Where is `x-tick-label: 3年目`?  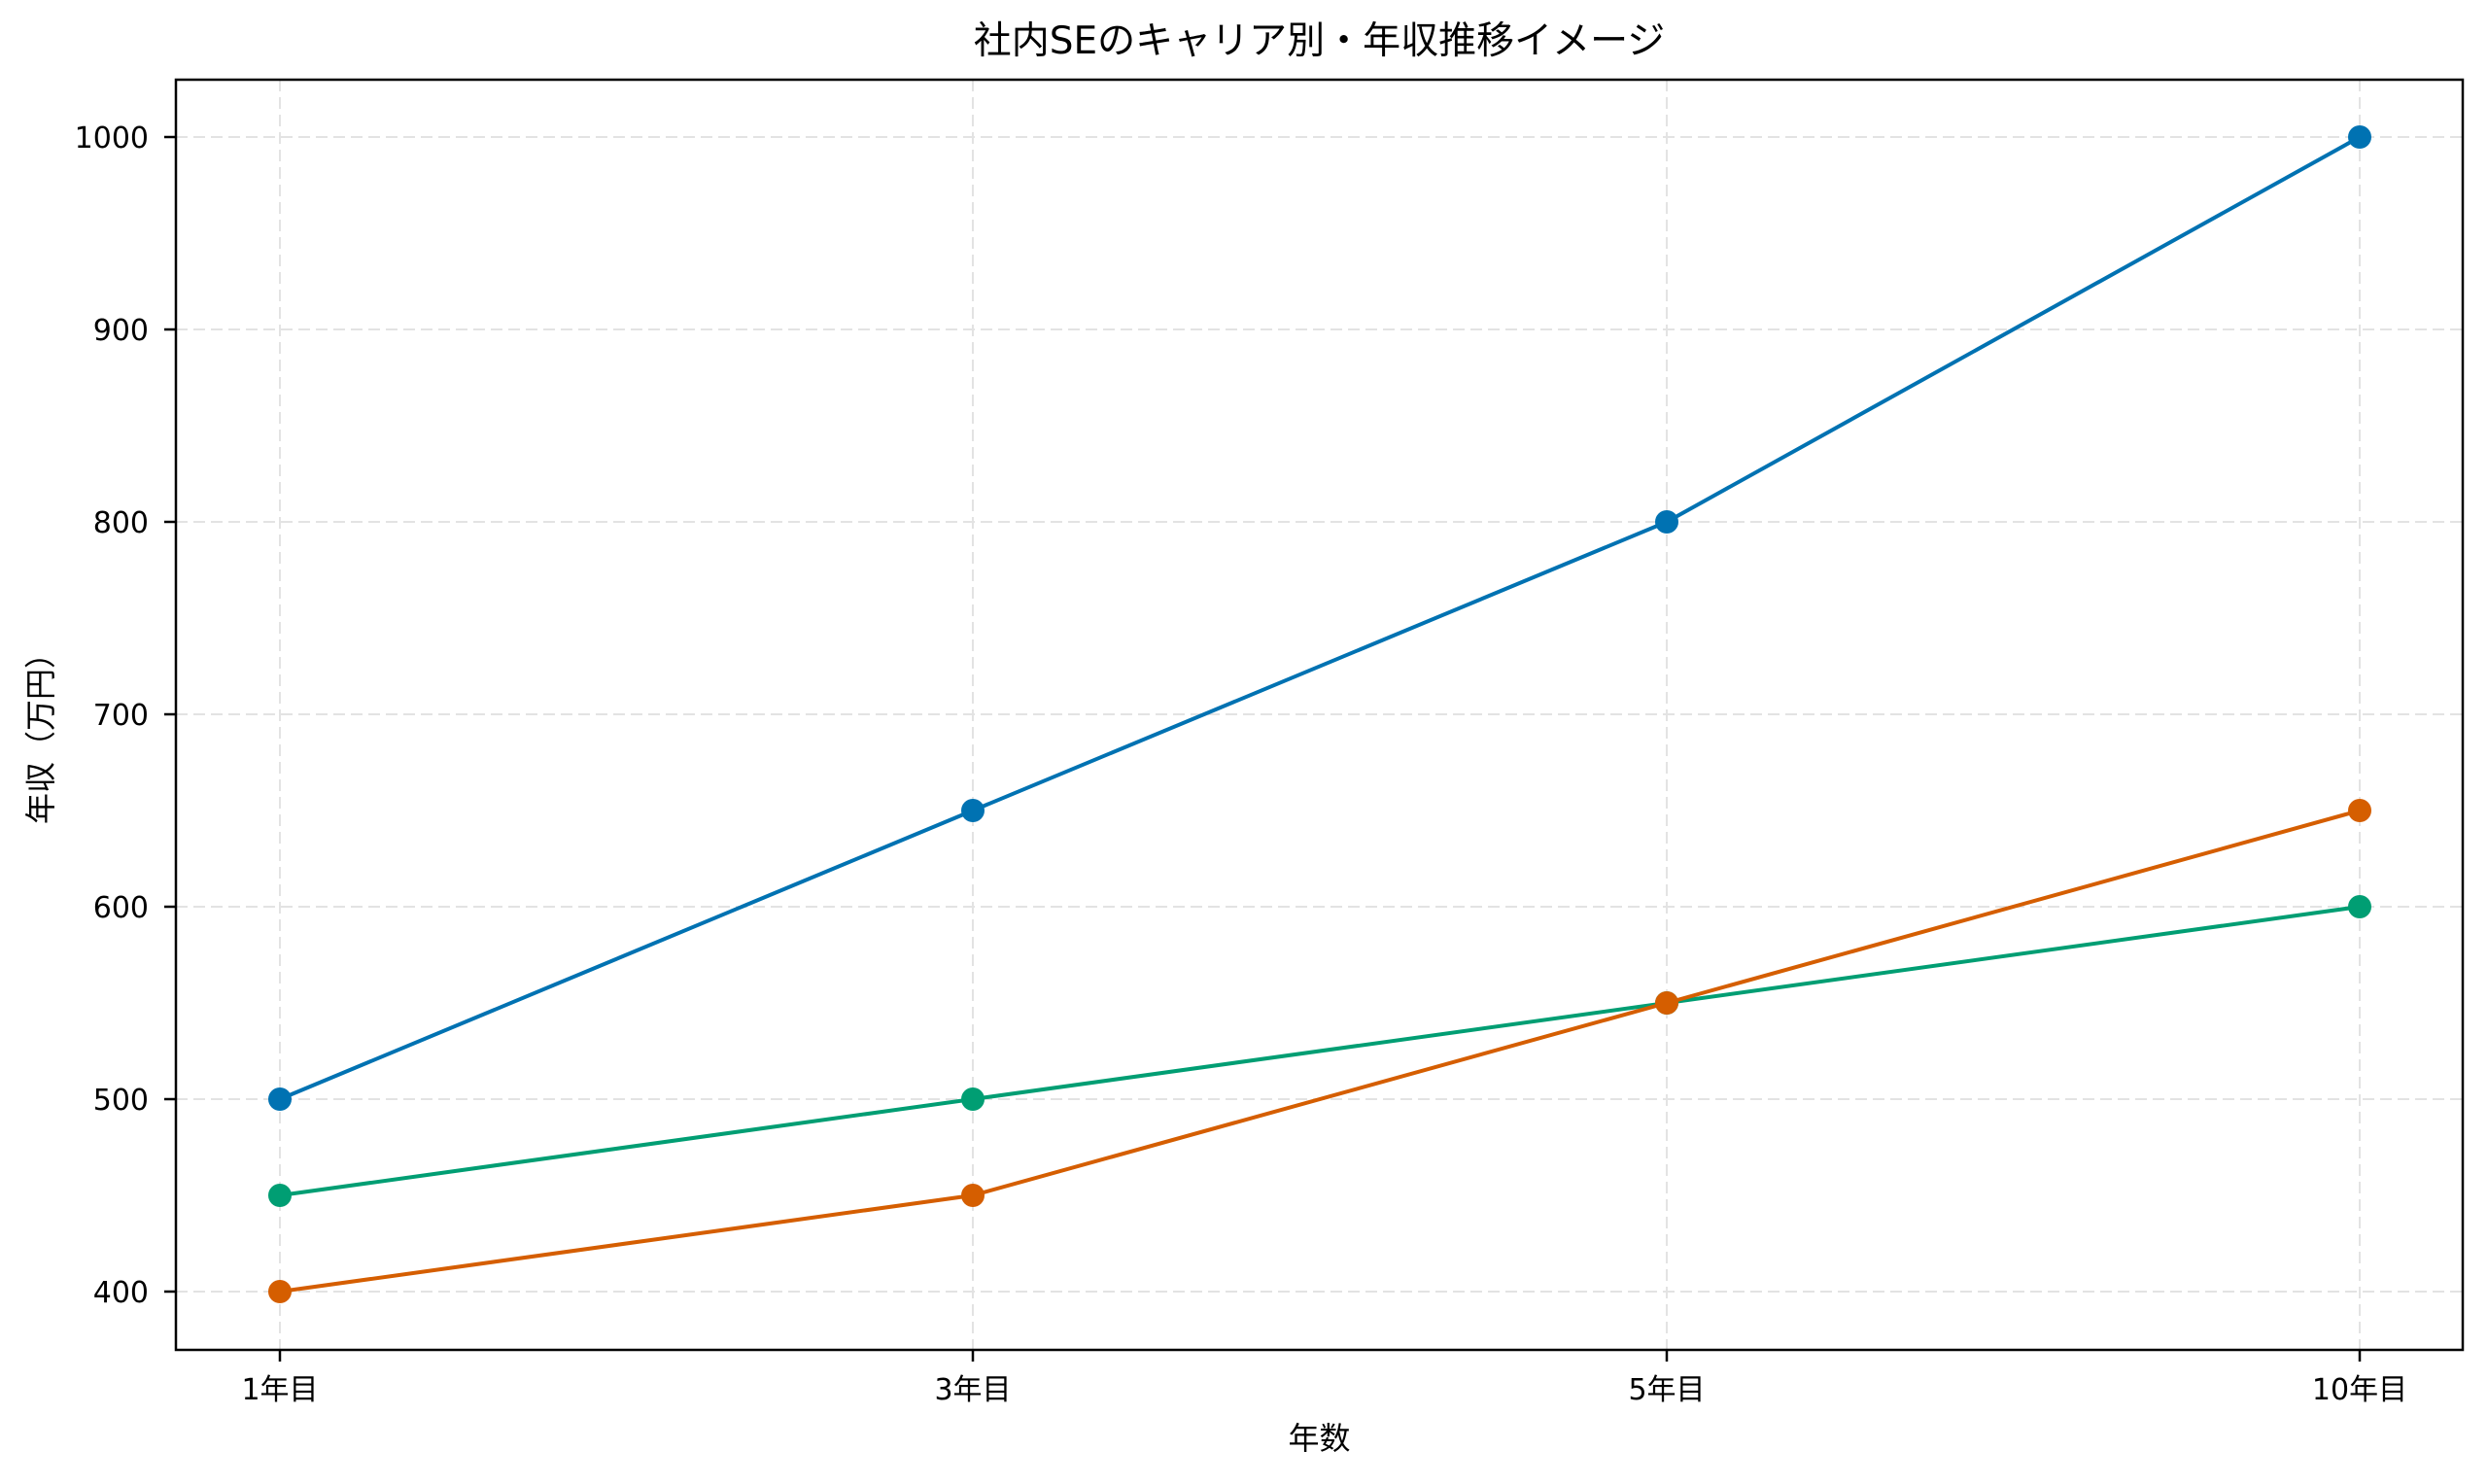
x-tick-label: 3年目 is located at coordinates (972, 1390).